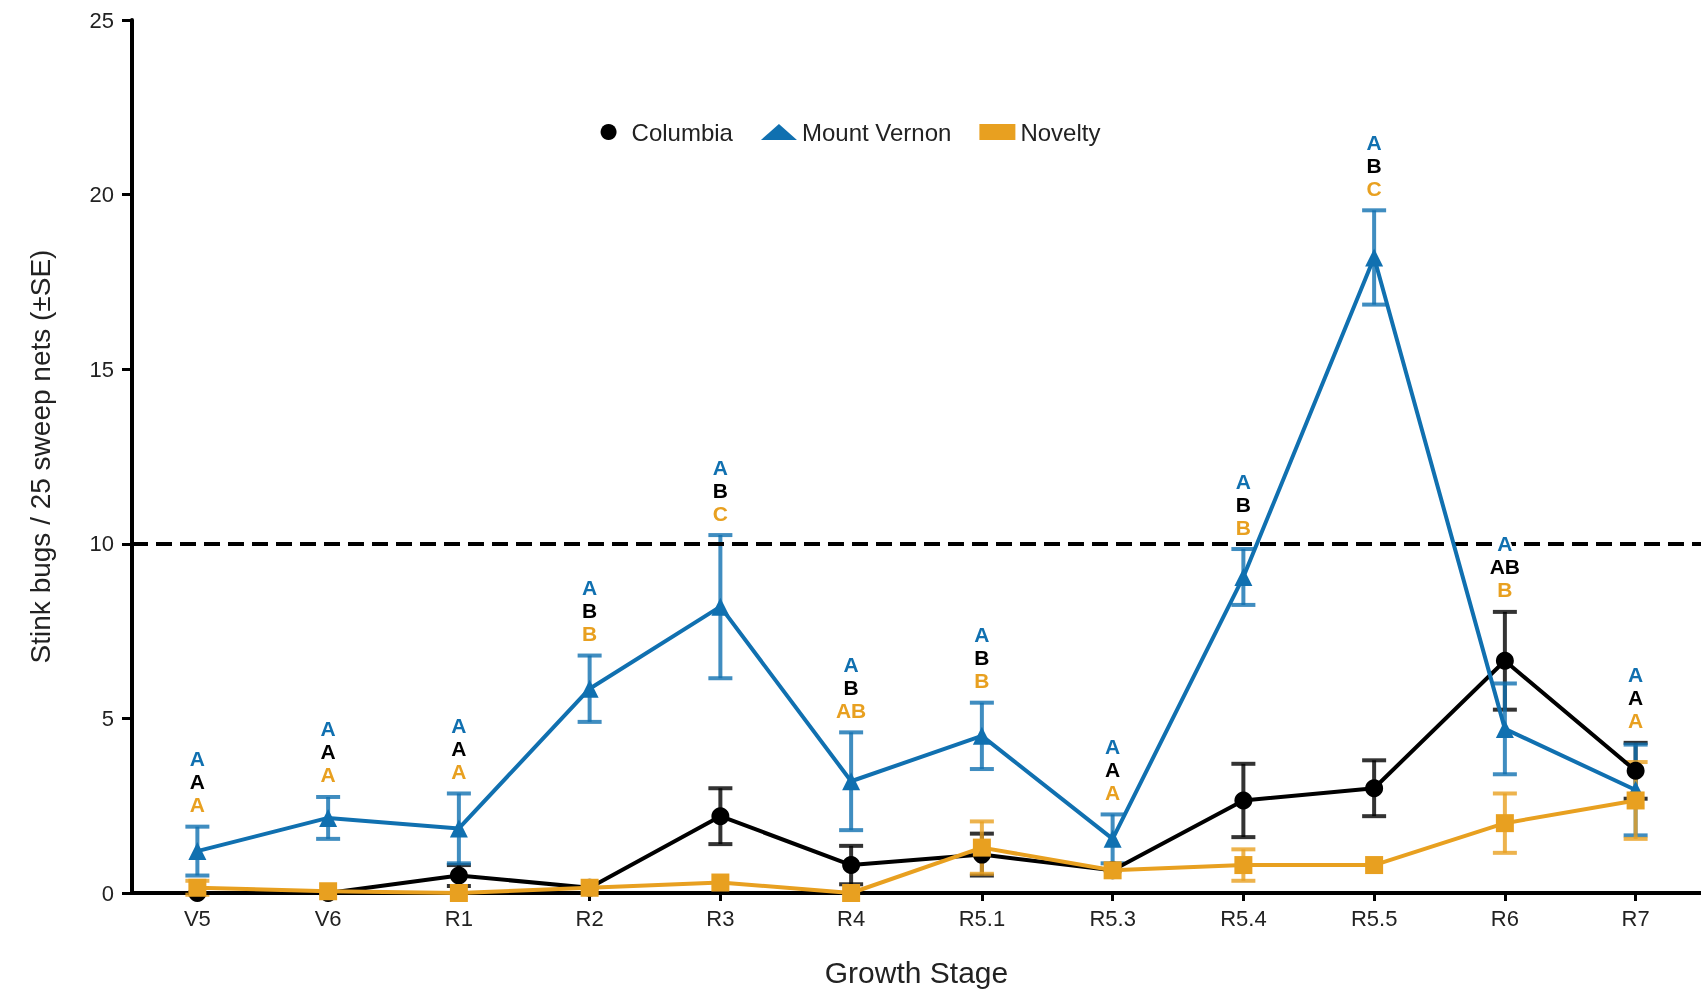 Image resolution: width=1701 pixels, height=999 pixels. Describe the element at coordinates (197, 918) in the screenshot. I see `x-tick-label: V5` at that location.